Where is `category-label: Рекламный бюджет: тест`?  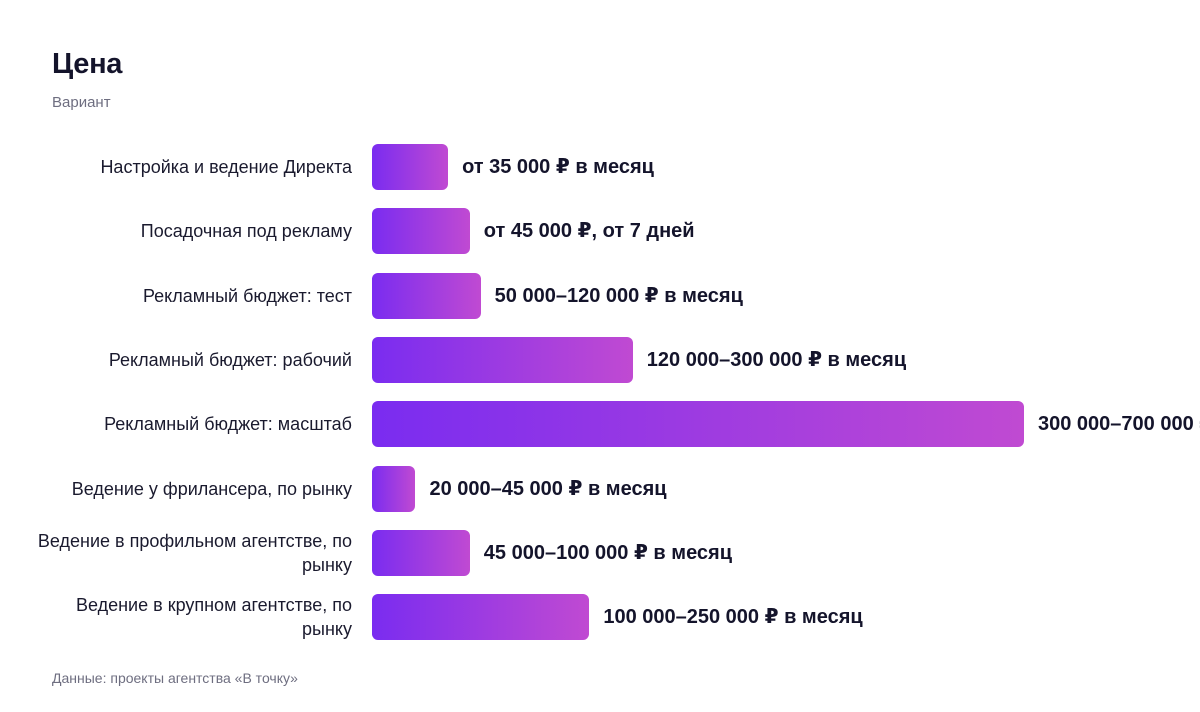 category-label: Рекламный бюджет: тест is located at coordinates (247, 295).